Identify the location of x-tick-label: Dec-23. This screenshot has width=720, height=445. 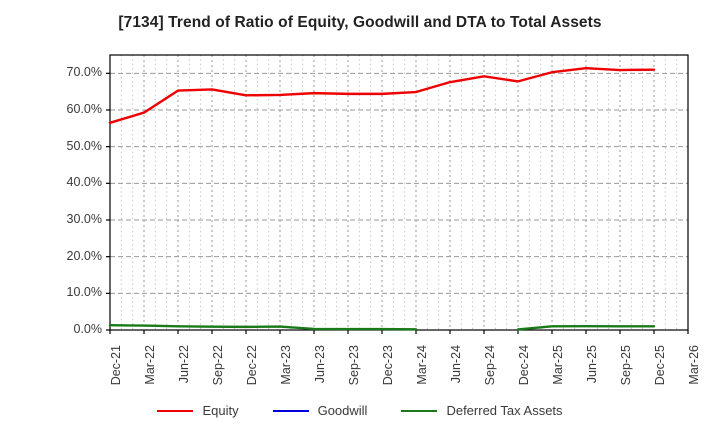
(388, 365).